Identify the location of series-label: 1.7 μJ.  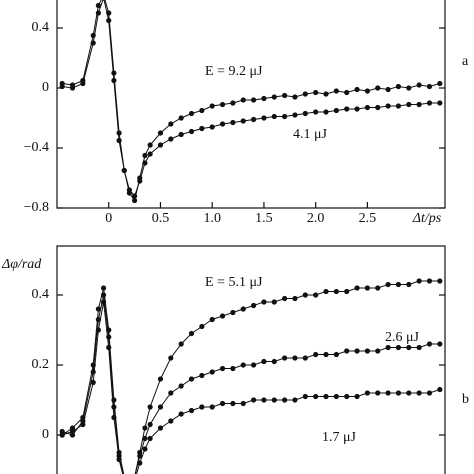
(339, 437).